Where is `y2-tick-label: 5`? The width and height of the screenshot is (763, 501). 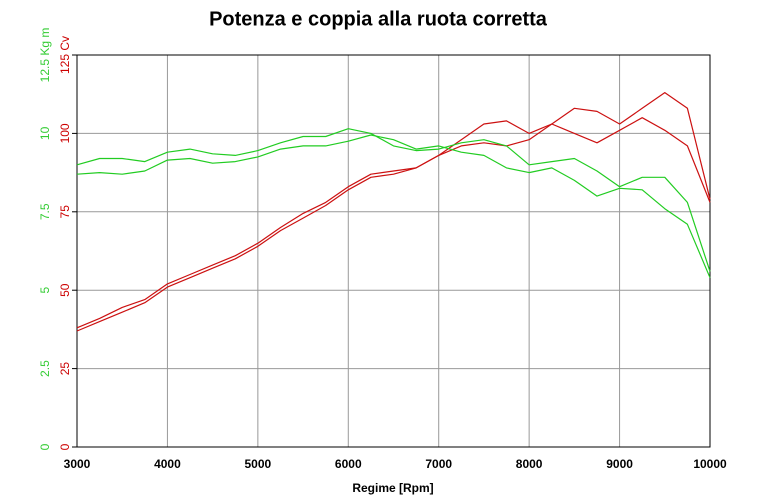 y2-tick-label: 5 is located at coordinates (45, 290).